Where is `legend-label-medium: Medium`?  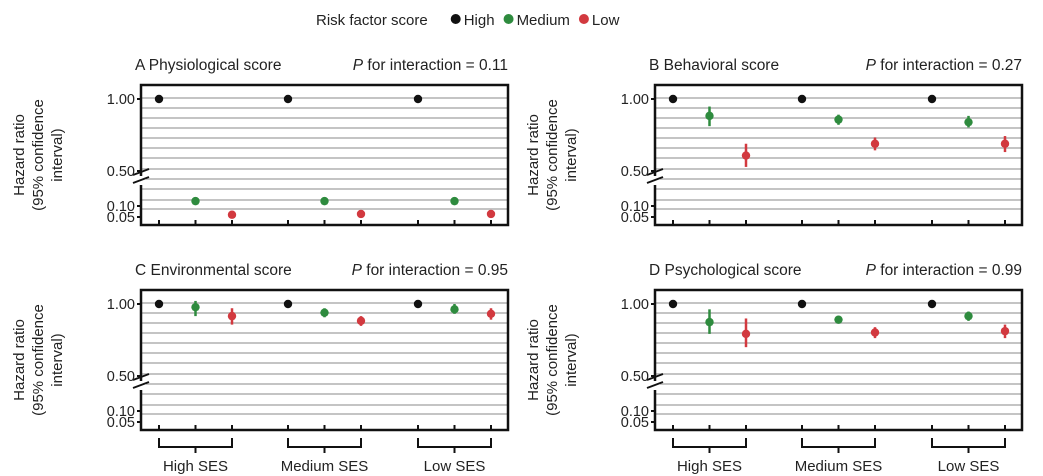
legend-label-medium: Medium is located at coordinates (543, 20).